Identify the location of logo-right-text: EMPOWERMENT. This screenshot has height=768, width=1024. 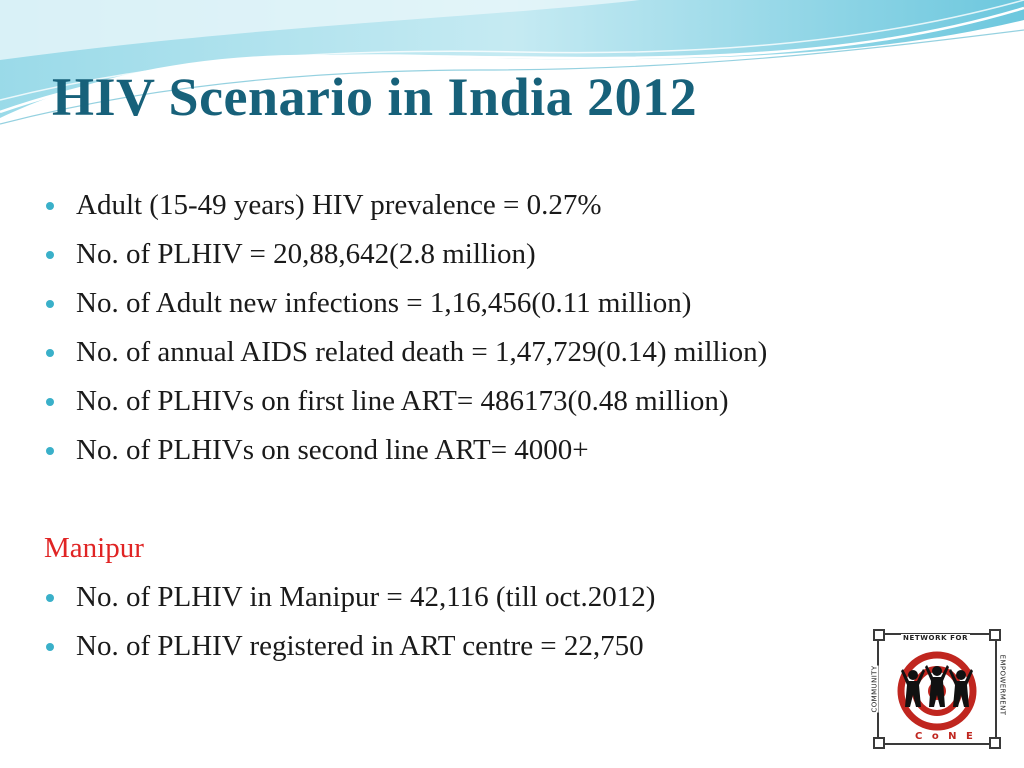
(1002, 685).